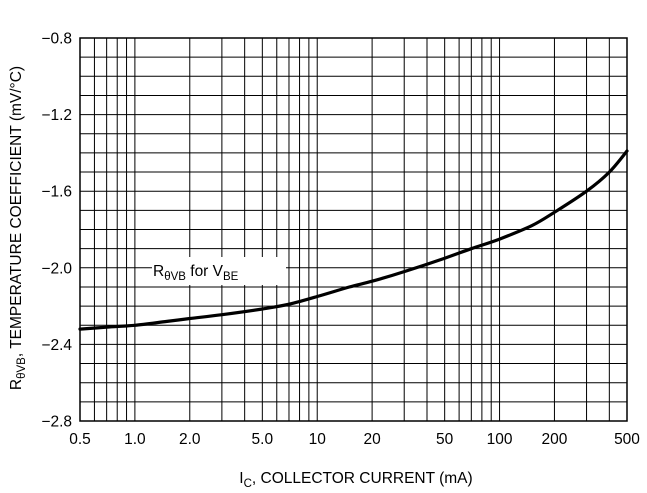 The width and height of the screenshot is (647, 493). I want to click on x-axis-title-rest: , COLLECTOR CURRENT (mA), so click(362, 478).